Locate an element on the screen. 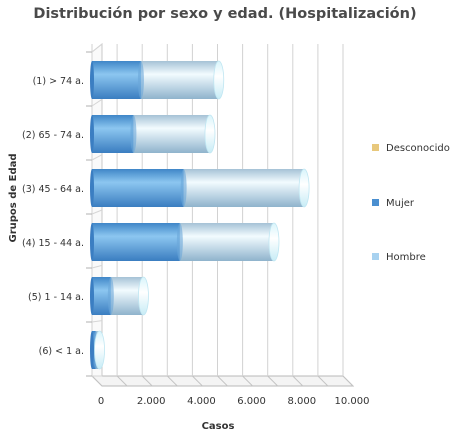 This screenshot has width=450, height=444. y-tick-label: (1) > 74 a. is located at coordinates (58, 81).